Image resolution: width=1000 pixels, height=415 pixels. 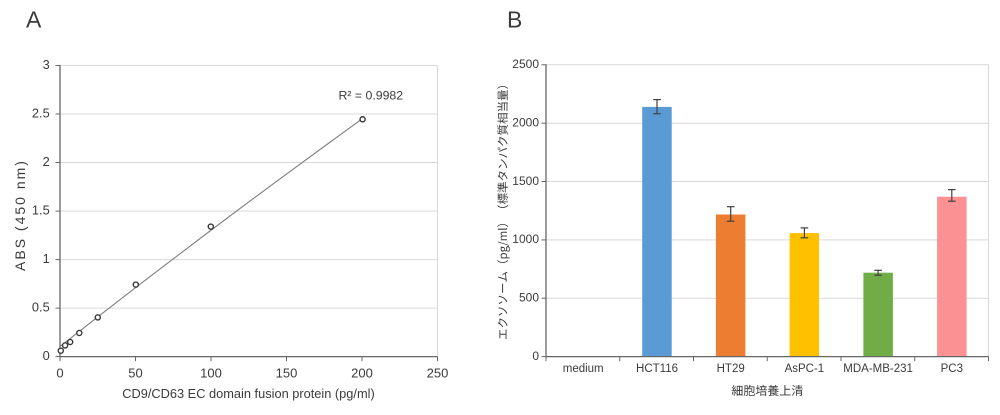 What do you see at coordinates (135, 372) in the screenshot?
I see `svg-text: 50` at bounding box center [135, 372].